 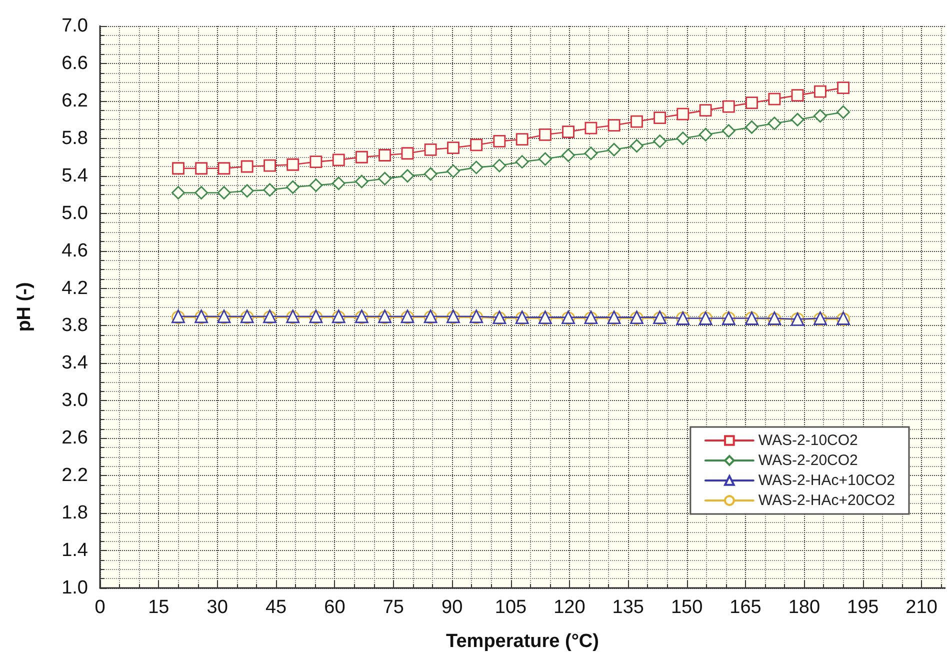 What do you see at coordinates (746, 607) in the screenshot?
I see `x-tick-label: 165` at bounding box center [746, 607].